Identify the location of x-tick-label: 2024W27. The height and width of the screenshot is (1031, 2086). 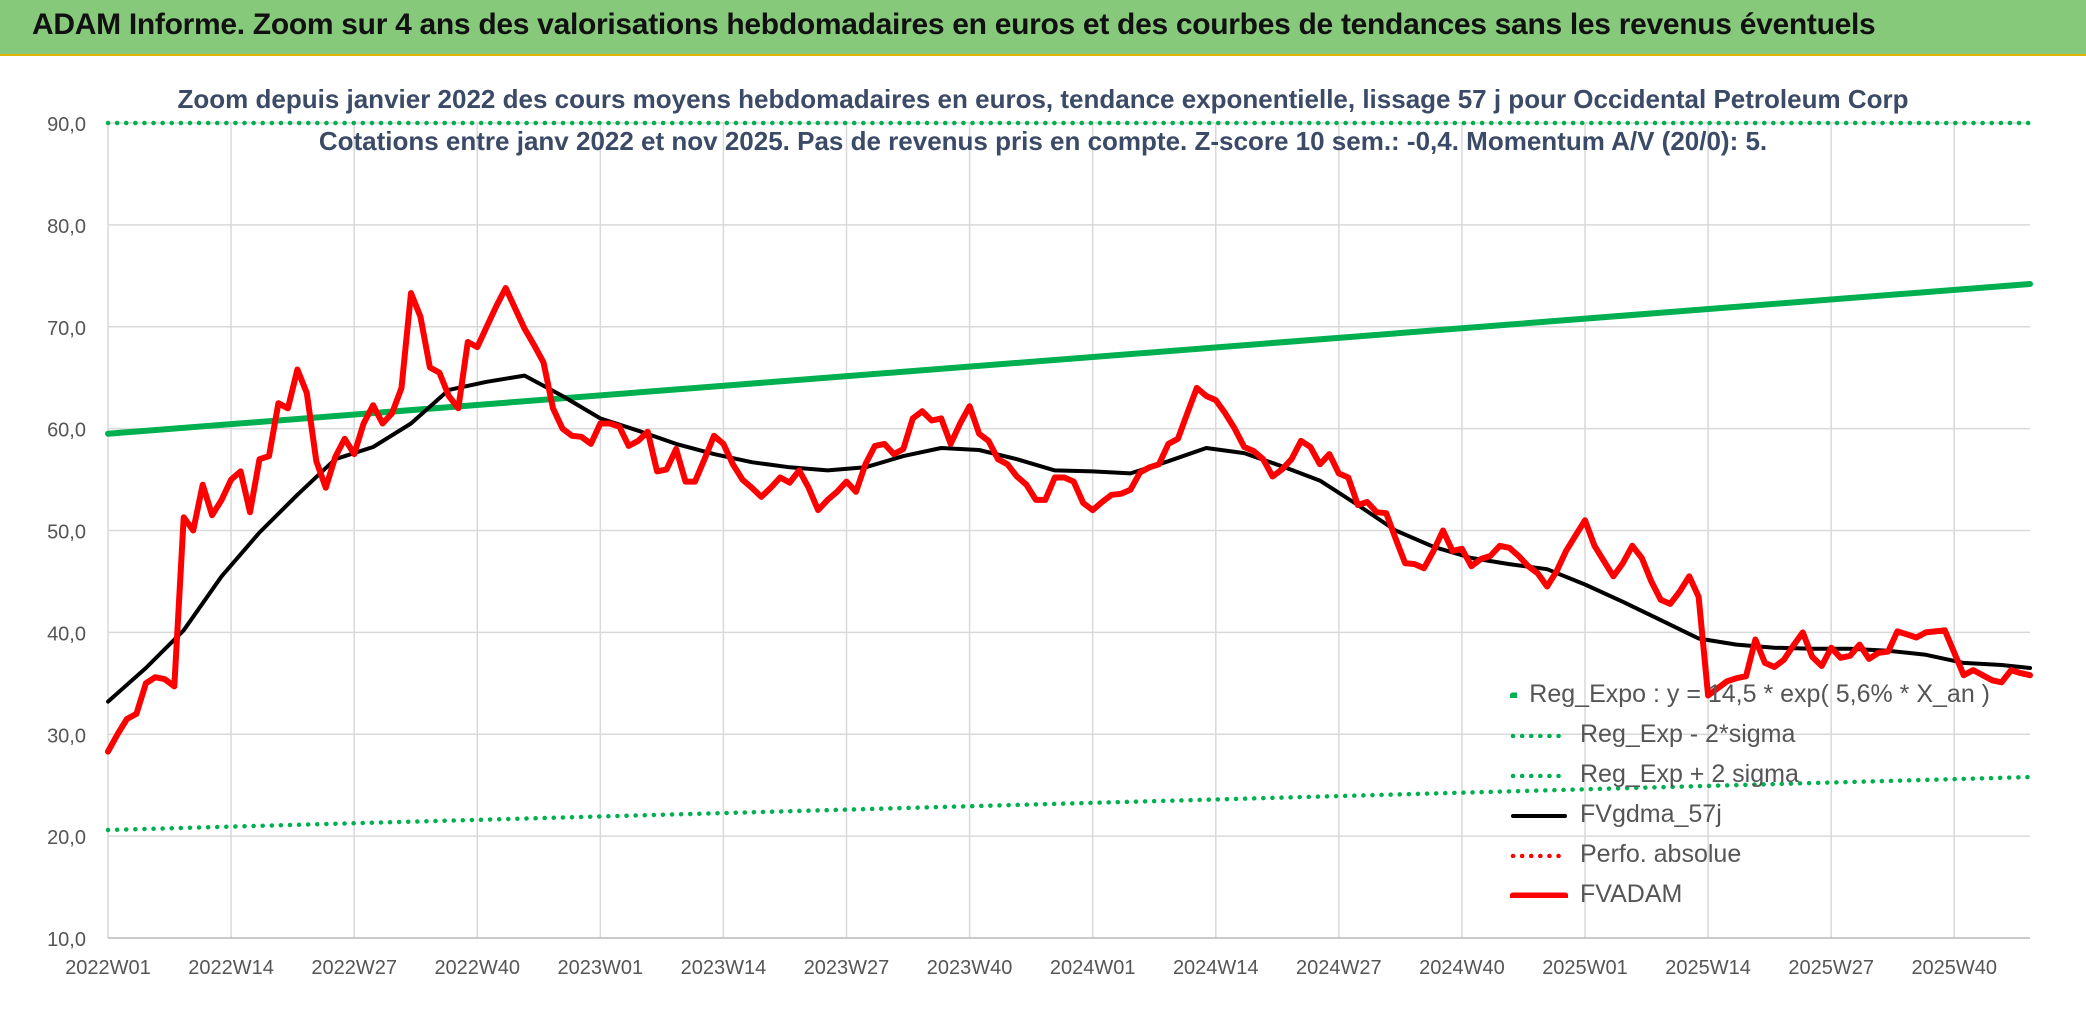
(1339, 968).